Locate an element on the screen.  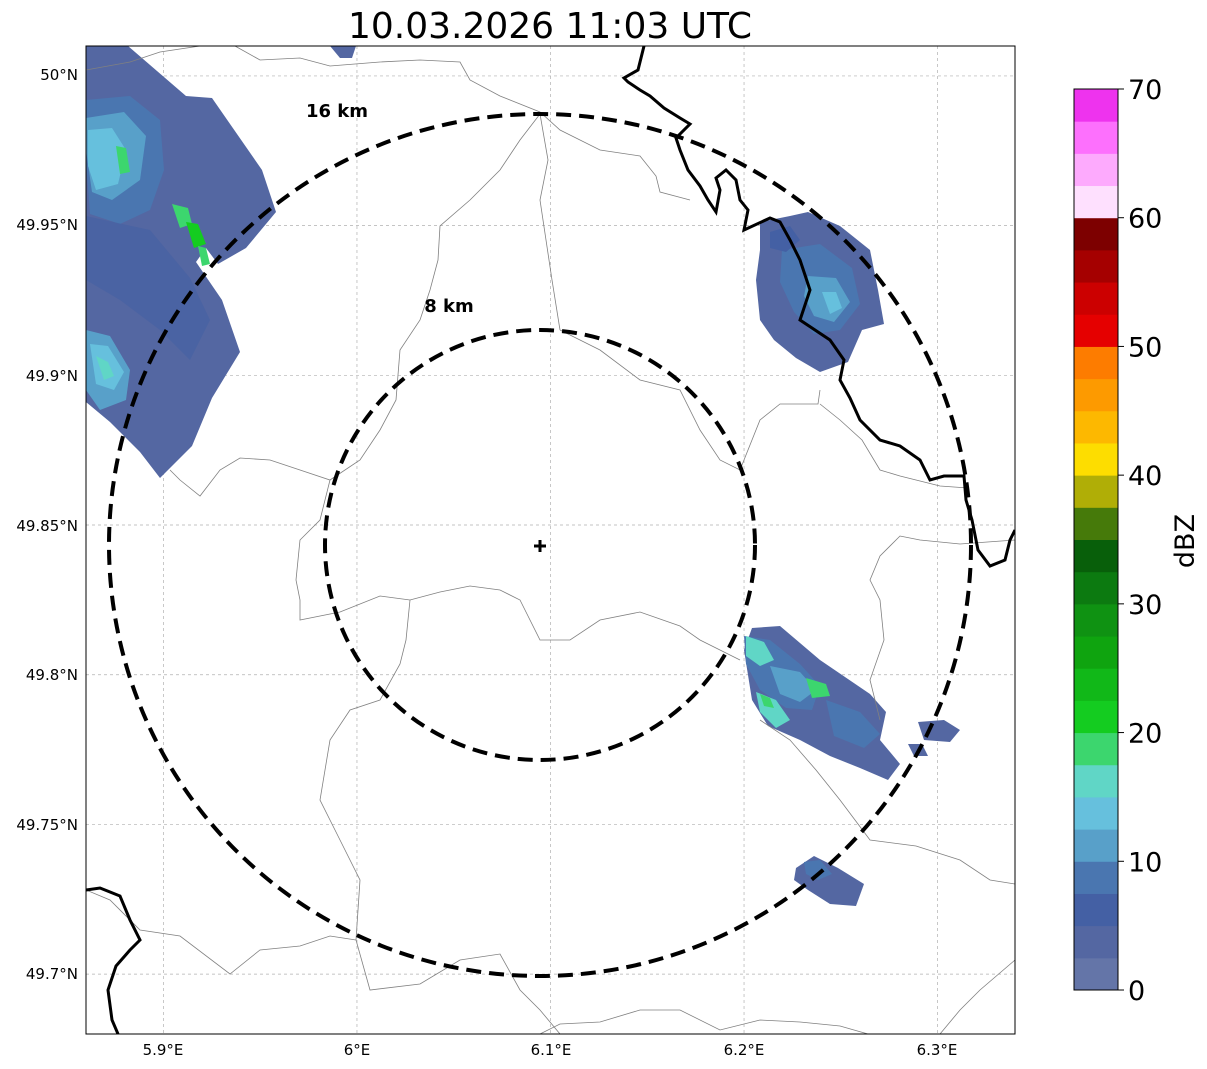
colorbar-tick-label: 30 is located at coordinates (1145, 605).